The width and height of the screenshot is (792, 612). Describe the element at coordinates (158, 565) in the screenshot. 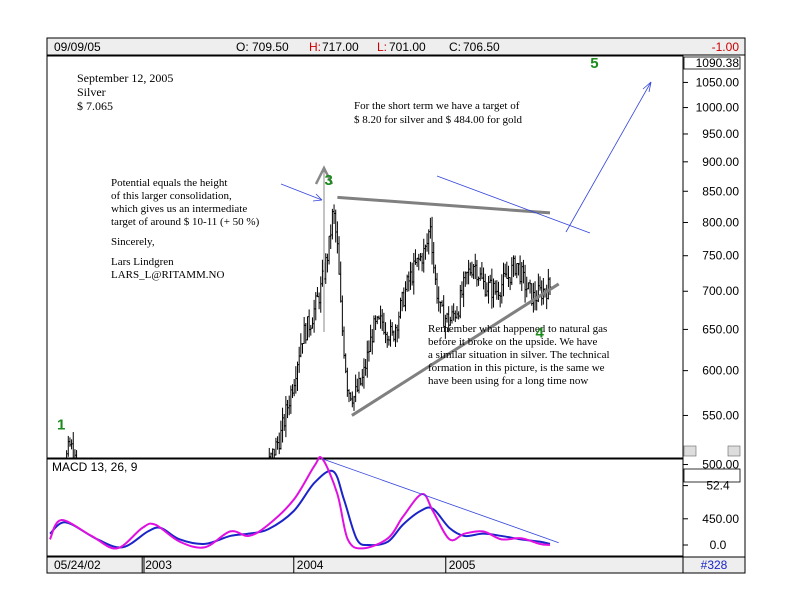

I see `year-label: 2003` at that location.